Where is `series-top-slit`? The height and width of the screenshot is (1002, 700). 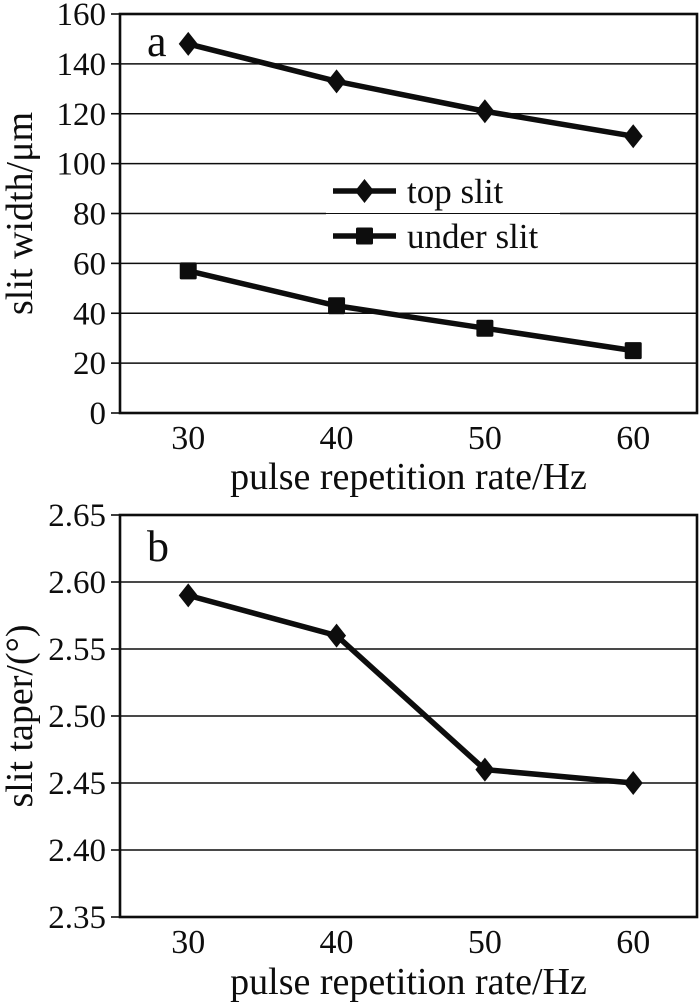
series-top-slit is located at coordinates (410, 90).